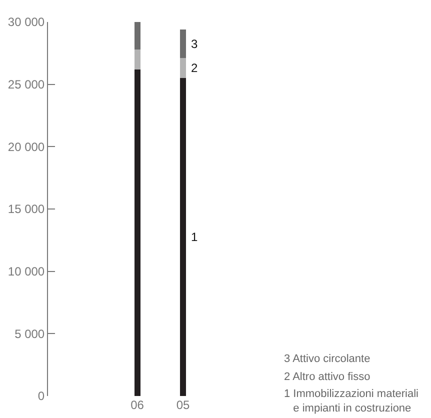  I want to click on y-tick-label: 30 000, so click(26, 22).